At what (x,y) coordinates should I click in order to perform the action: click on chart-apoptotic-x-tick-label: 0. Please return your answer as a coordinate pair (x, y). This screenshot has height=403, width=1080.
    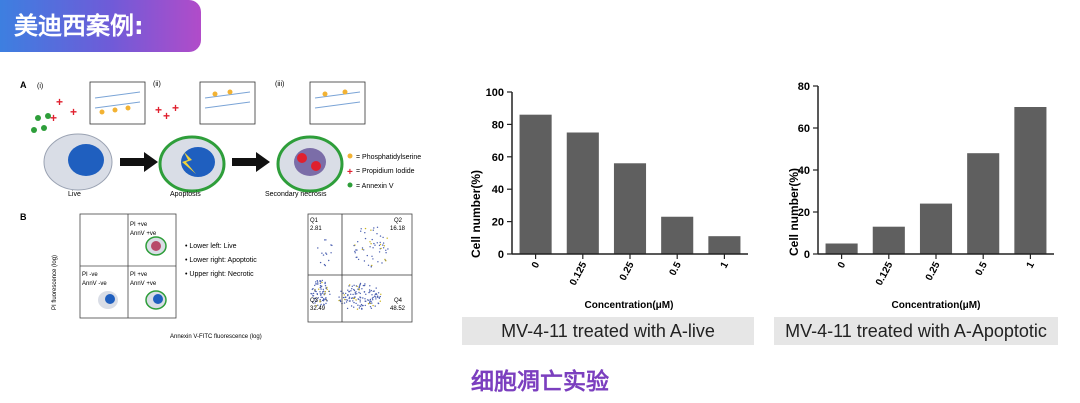
    Looking at the image, I should click on (842, 265).